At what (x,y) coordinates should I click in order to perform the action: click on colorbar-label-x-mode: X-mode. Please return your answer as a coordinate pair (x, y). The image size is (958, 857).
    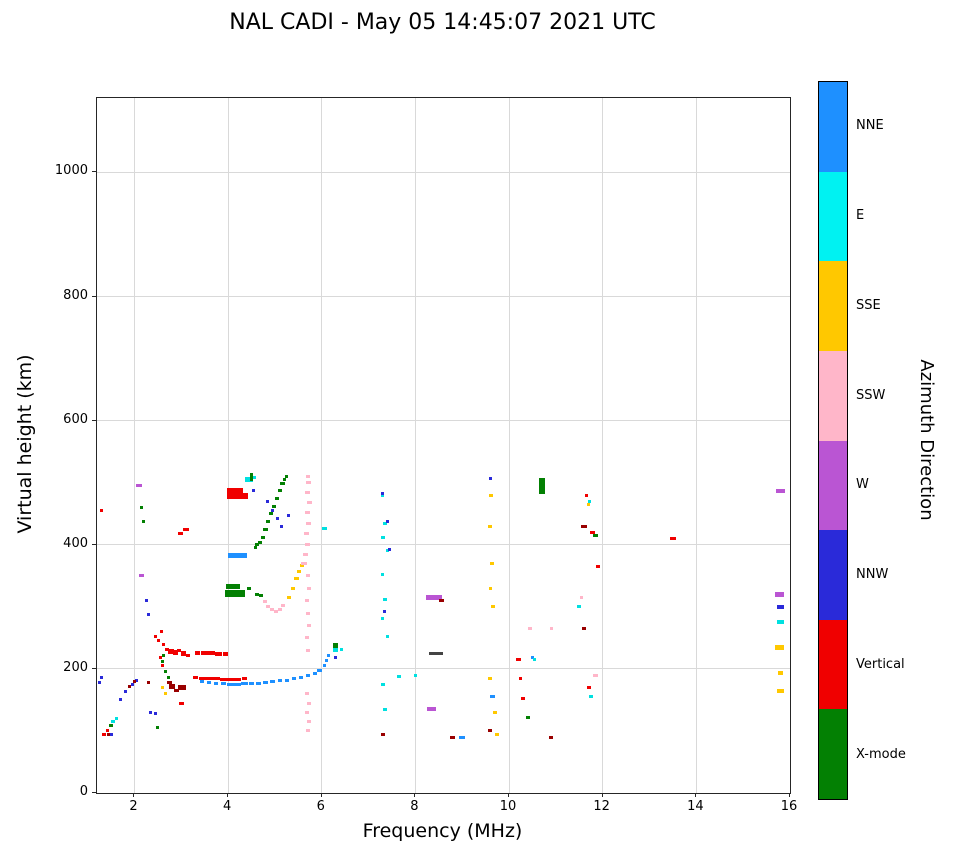
    Looking at the image, I should click on (881, 755).